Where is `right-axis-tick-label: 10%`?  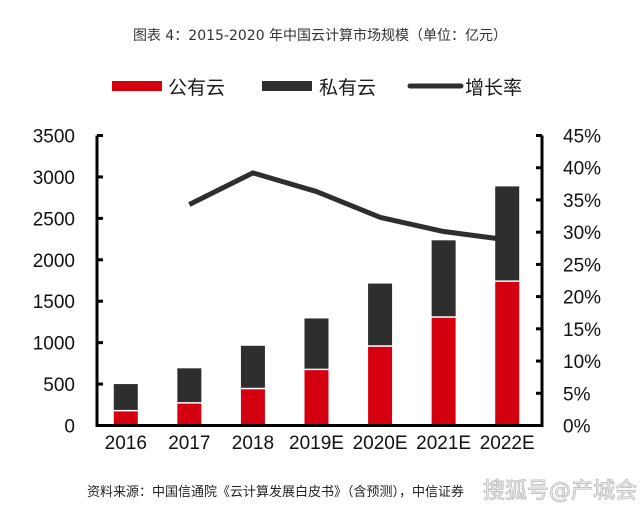
right-axis-tick-label: 10% is located at coordinates (582, 362).